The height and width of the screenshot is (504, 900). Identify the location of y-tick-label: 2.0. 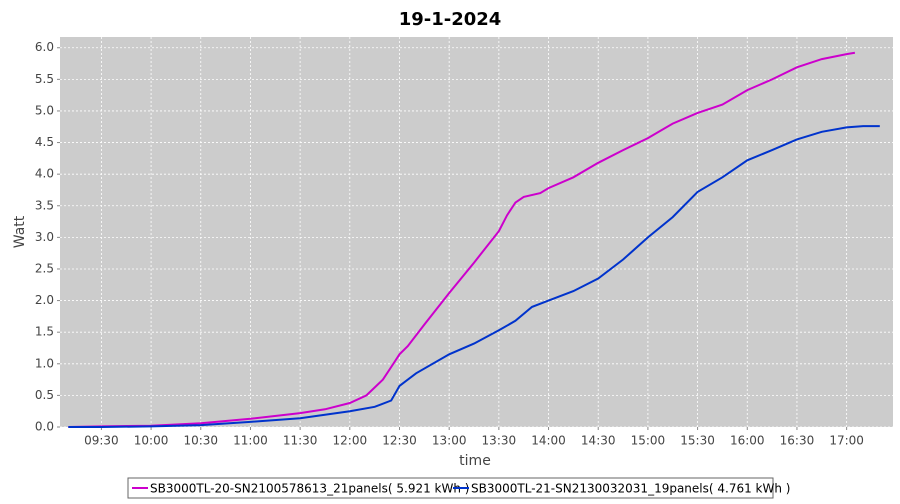
(44, 300).